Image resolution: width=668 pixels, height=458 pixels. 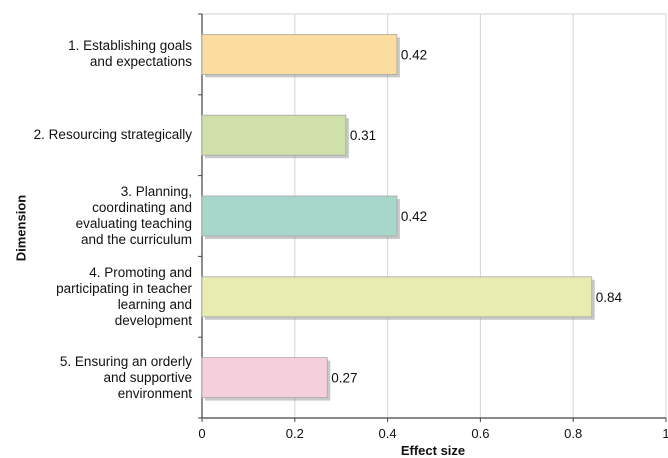 I want to click on bar-value-label: 0.84, so click(x=609, y=297).